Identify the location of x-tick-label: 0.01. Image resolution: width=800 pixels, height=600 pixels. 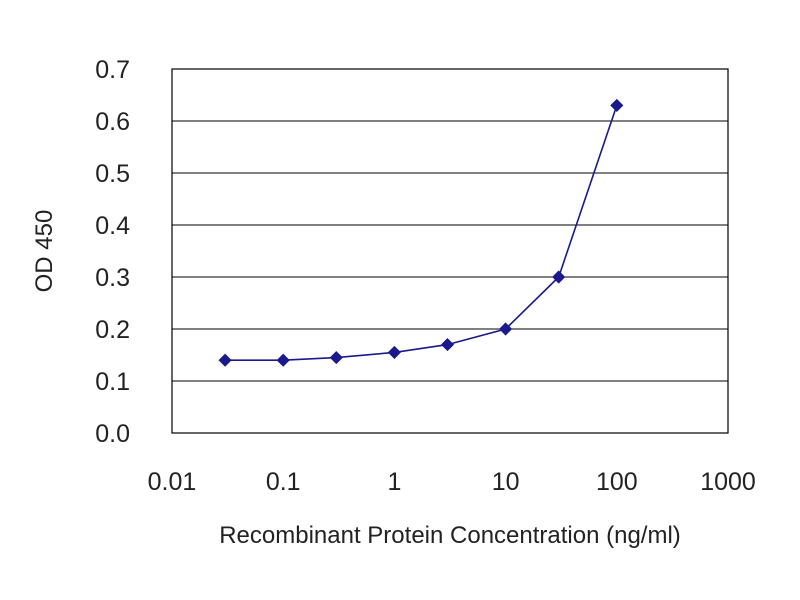
(172, 482).